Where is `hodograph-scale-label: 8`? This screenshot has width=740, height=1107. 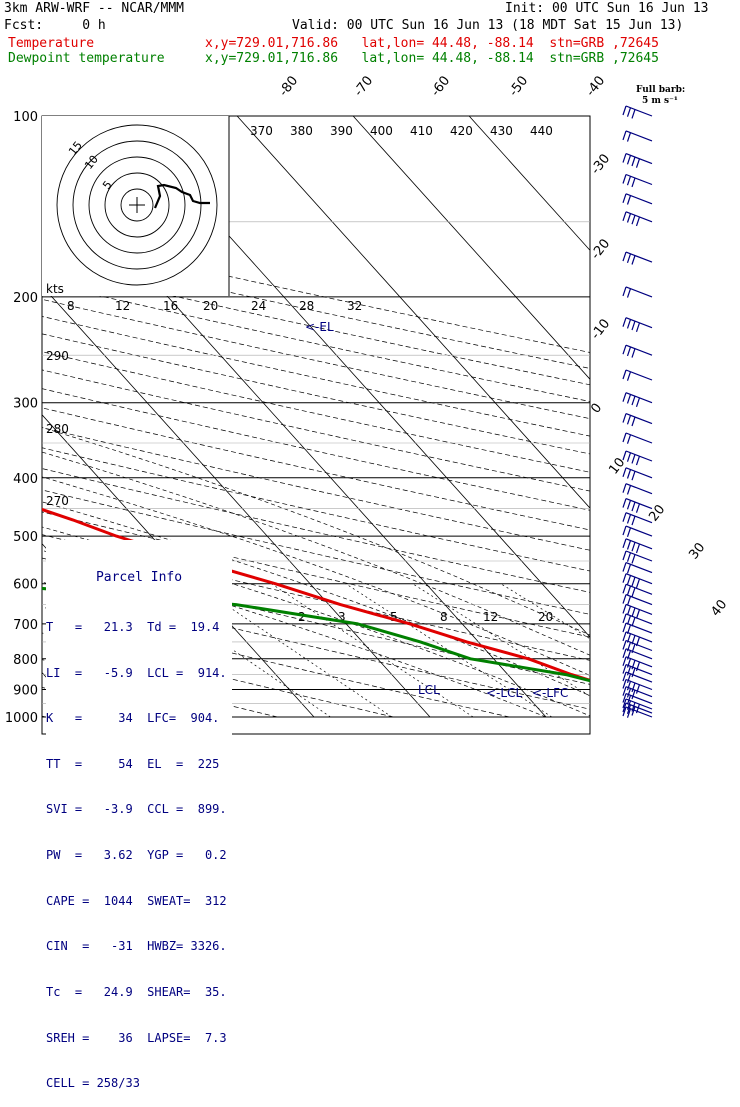
hodograph-scale-label: 8 is located at coordinates (71, 306).